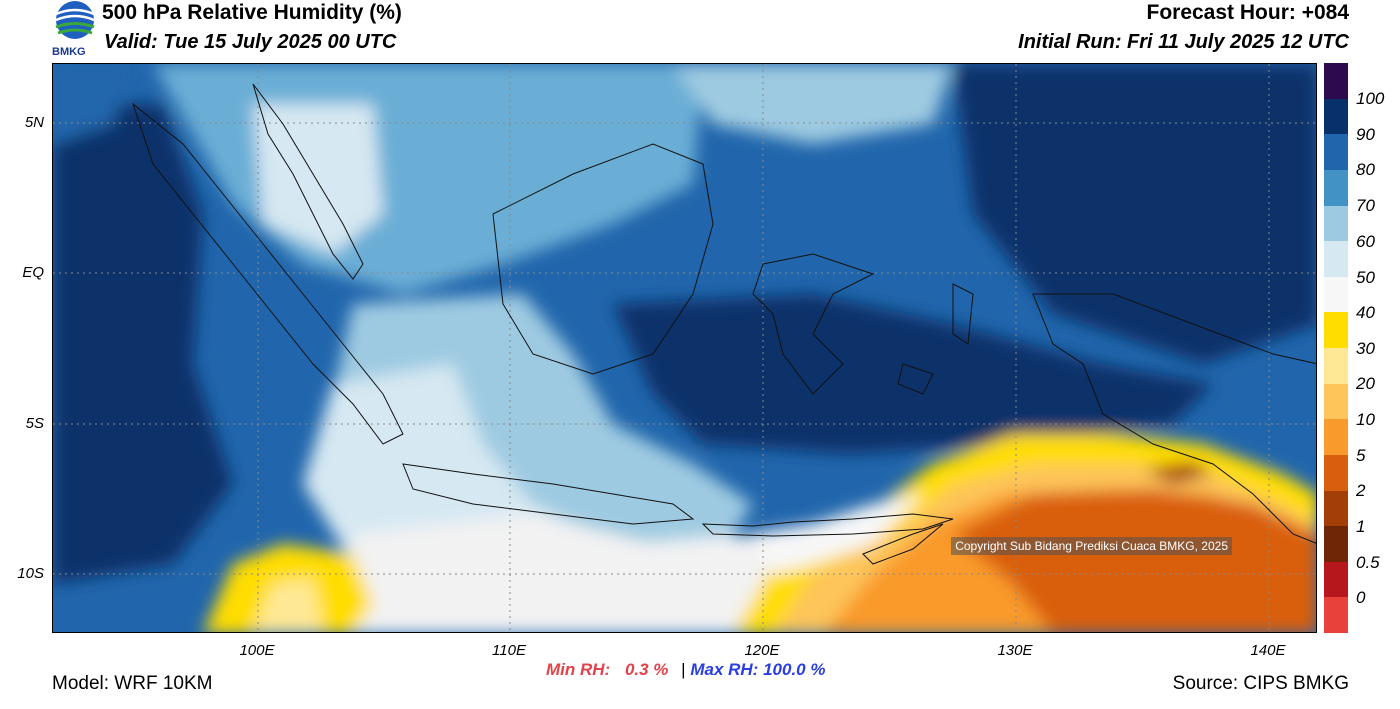 The width and height of the screenshot is (1400, 709). What do you see at coordinates (1368, 562) in the screenshot?
I see `colorbar-label-0-5: 0.5` at bounding box center [1368, 562].